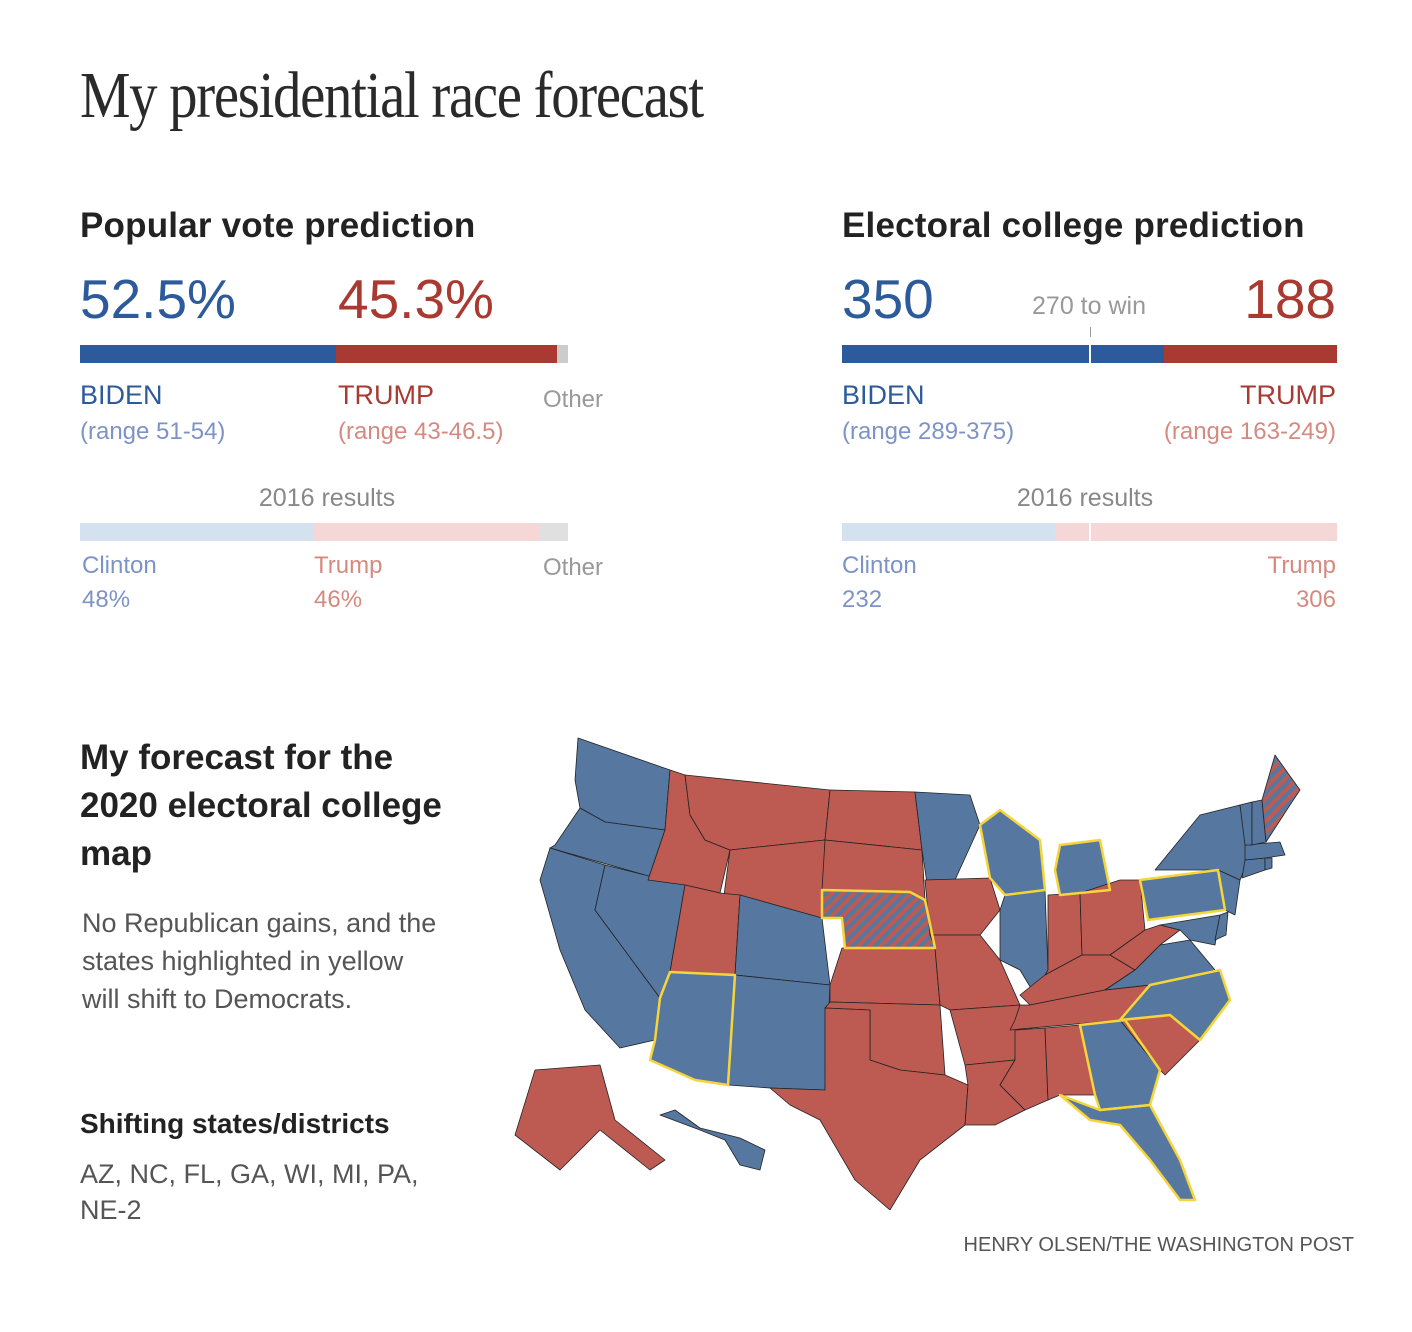  I want to click on state-me, so click(1281, 798).